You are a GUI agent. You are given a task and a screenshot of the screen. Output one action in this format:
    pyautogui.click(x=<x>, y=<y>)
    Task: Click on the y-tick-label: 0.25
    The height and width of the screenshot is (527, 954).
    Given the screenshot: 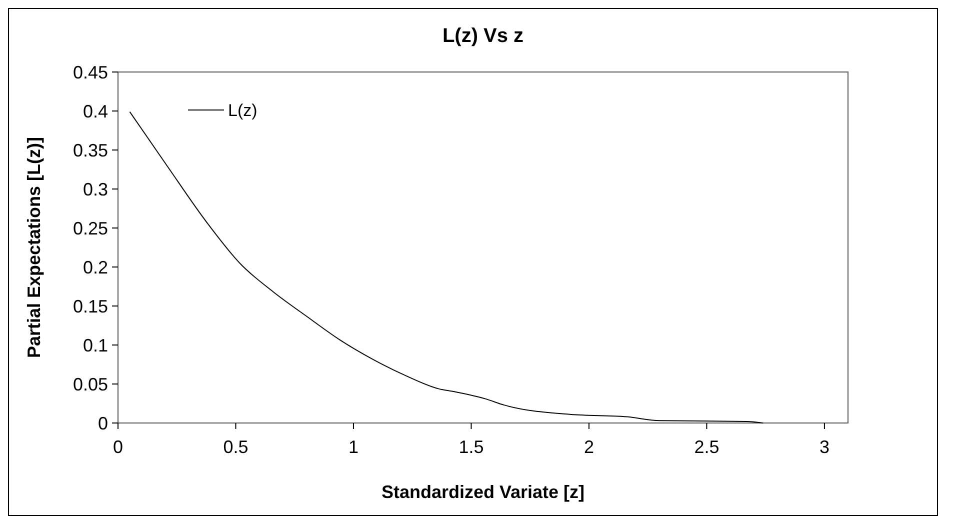 What is the action you would take?
    pyautogui.click(x=90, y=228)
    